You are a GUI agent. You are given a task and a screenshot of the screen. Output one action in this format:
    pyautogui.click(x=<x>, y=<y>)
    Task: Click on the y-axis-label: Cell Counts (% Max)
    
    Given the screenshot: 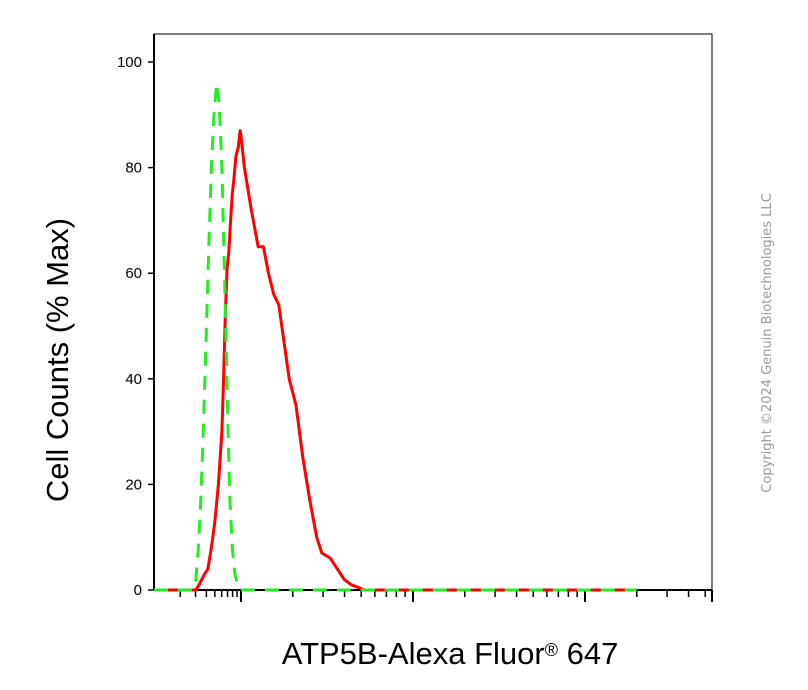 What is the action you would take?
    pyautogui.click(x=57, y=360)
    